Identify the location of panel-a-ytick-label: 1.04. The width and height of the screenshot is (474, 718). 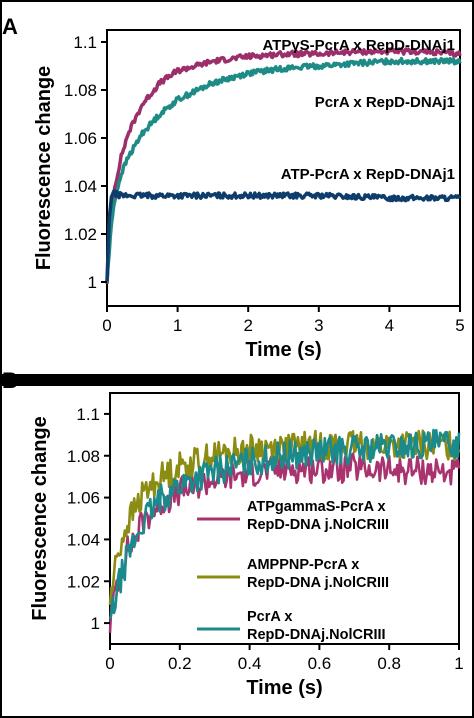
(80, 186).